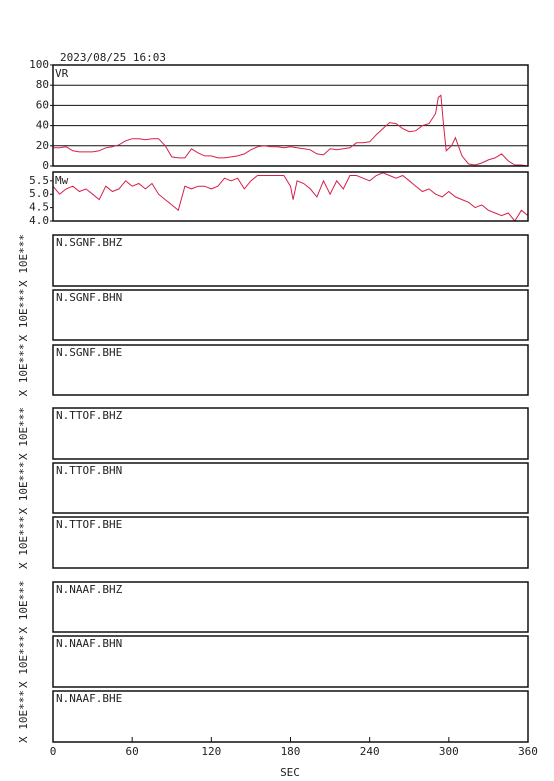  What do you see at coordinates (39, 220) in the screenshot?
I see `y-tick-label: 4.0` at bounding box center [39, 220].